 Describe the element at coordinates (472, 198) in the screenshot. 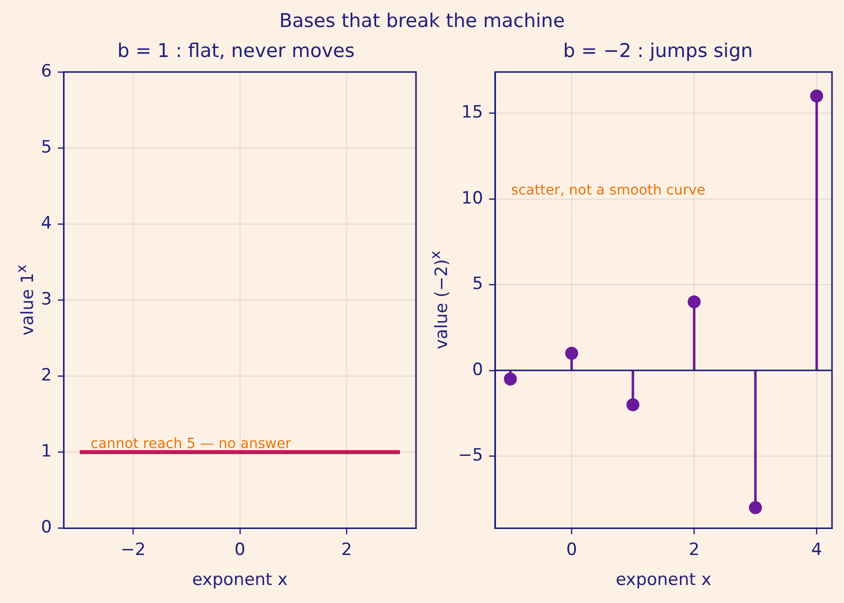

I see `y-tick-label: 10` at that location.